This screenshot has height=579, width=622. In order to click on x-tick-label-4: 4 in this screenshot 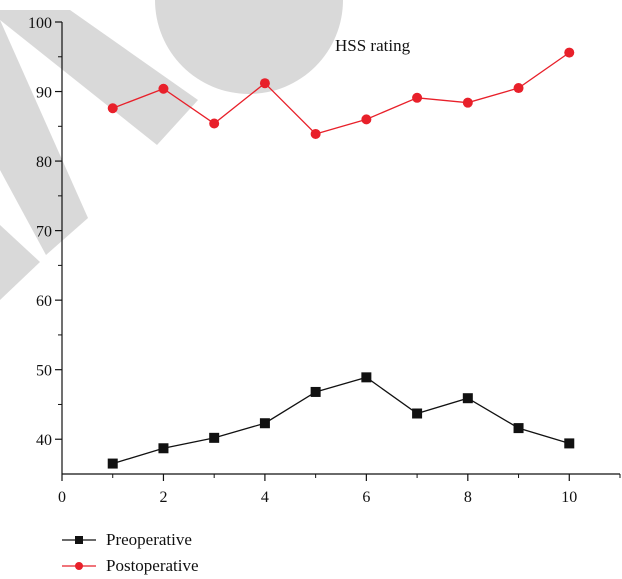, I will do `click(265, 497)`.